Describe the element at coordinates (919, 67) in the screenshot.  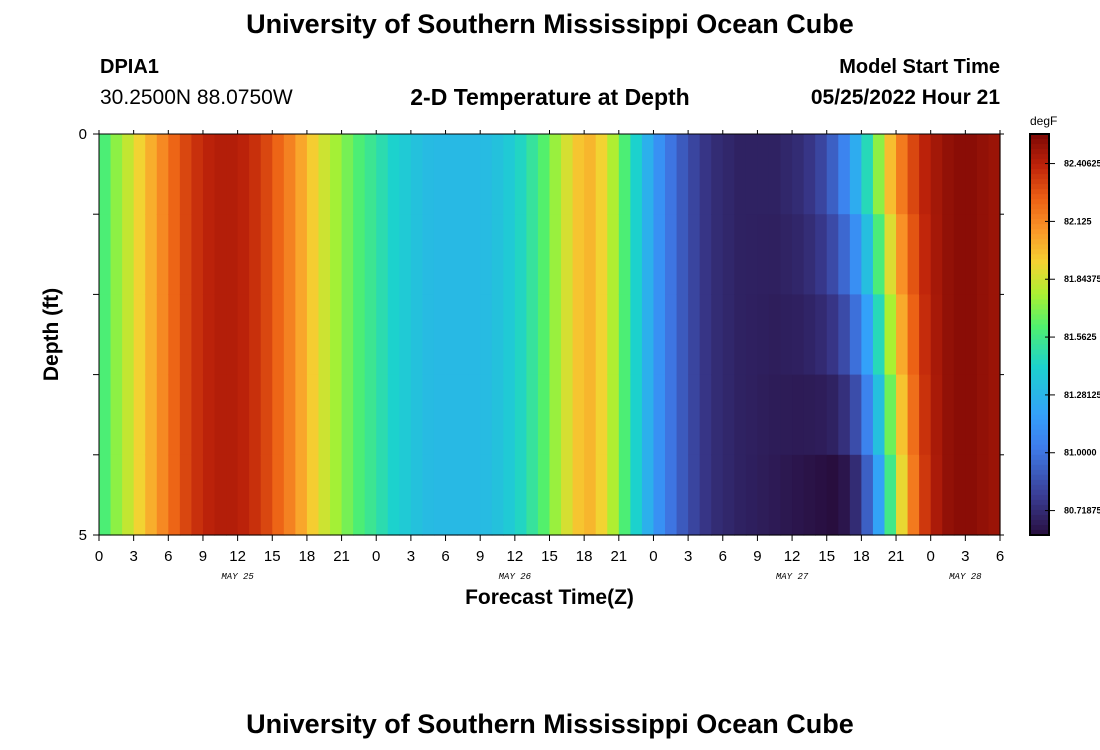
I see `model-start-label: Model Start Time` at that location.